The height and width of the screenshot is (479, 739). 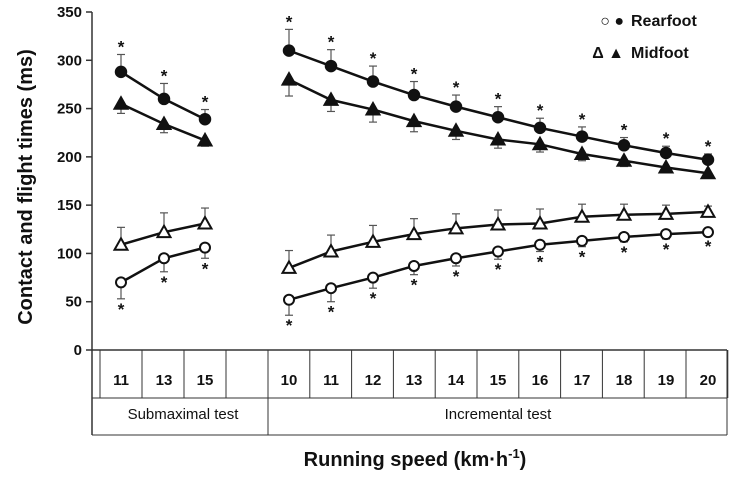 What do you see at coordinates (499, 414) in the screenshot?
I see `group-label-incremental: Incremental test` at bounding box center [499, 414].